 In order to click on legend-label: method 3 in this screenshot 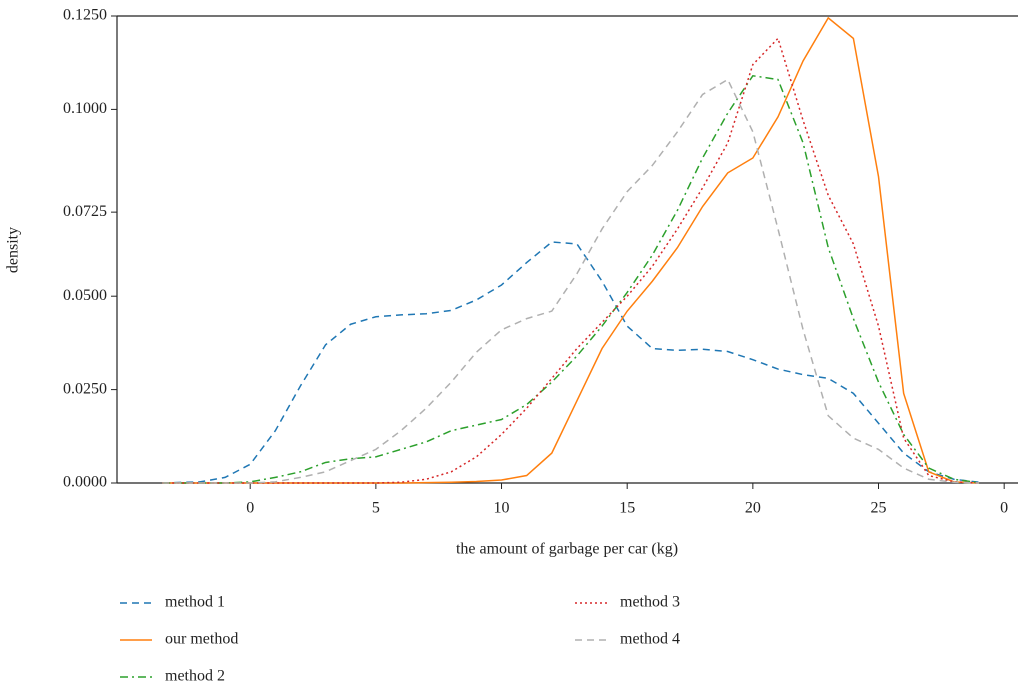, I will do `click(650, 602)`.